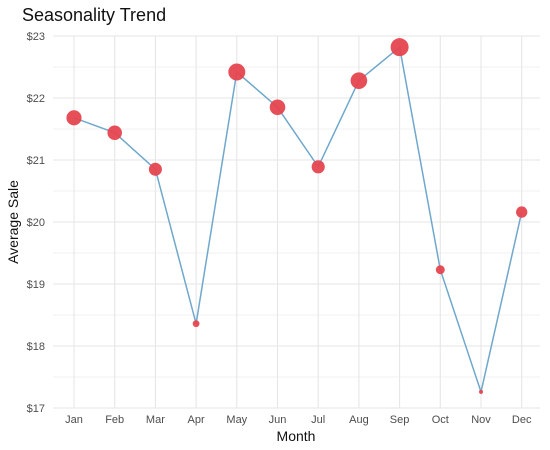 The width and height of the screenshot is (550, 450). Describe the element at coordinates (440, 420) in the screenshot. I see `x-tick-label: Oct` at that location.